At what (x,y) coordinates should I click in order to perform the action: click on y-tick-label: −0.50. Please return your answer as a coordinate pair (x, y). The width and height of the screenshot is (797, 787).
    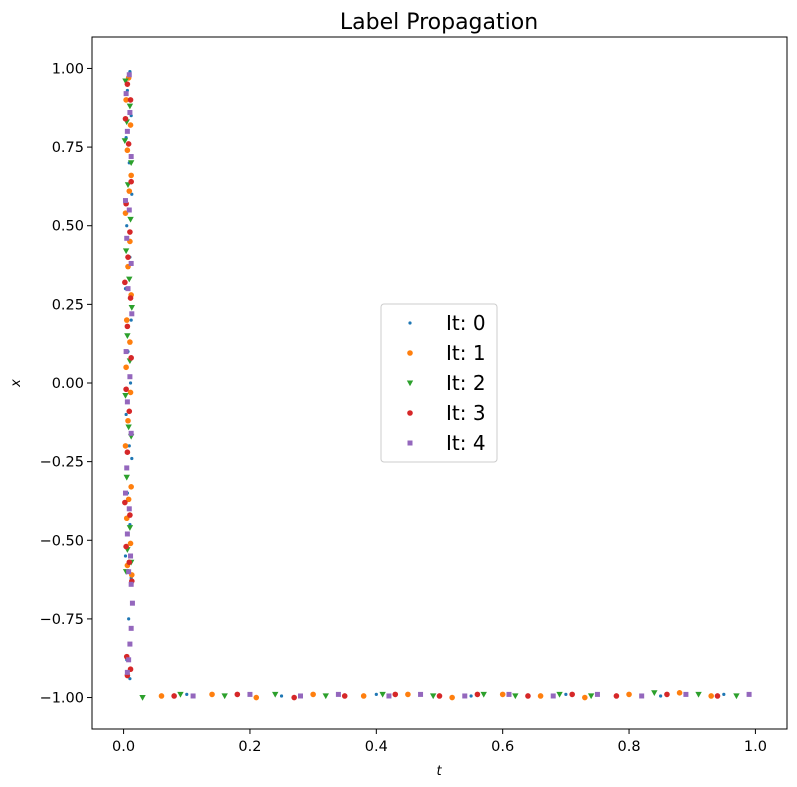
    Looking at the image, I should click on (62, 541).